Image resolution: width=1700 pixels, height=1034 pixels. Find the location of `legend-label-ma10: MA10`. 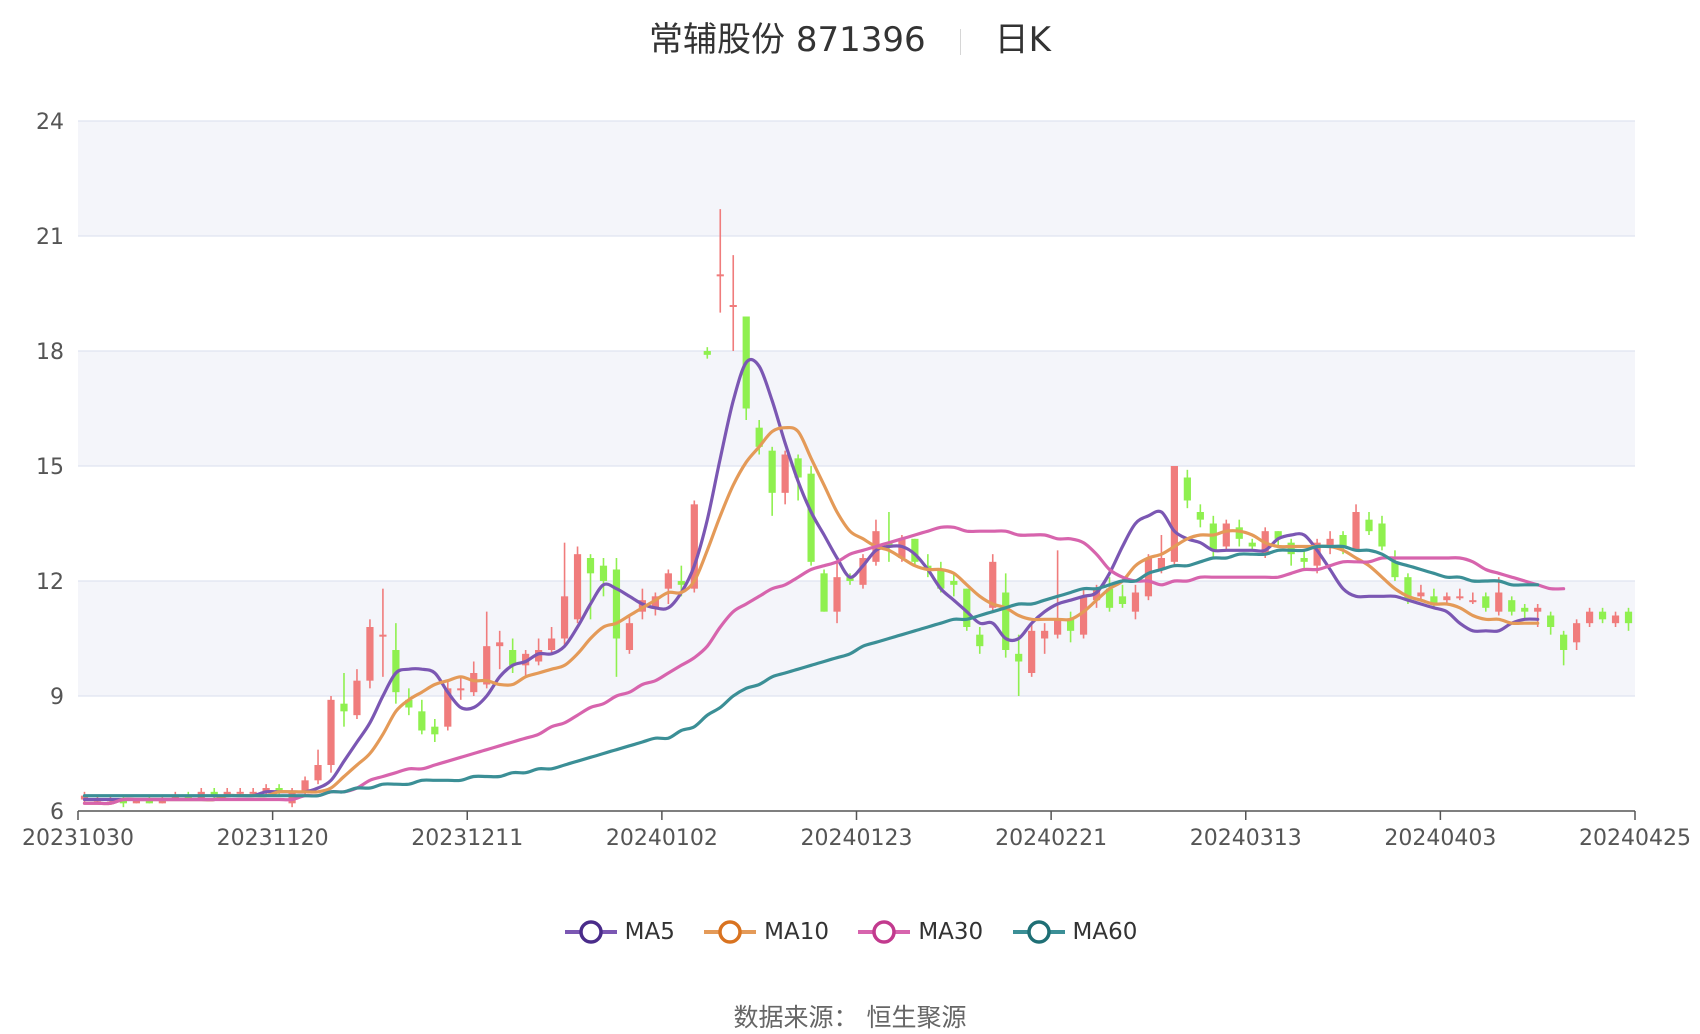

legend-label-ma10: MA10 is located at coordinates (797, 932).